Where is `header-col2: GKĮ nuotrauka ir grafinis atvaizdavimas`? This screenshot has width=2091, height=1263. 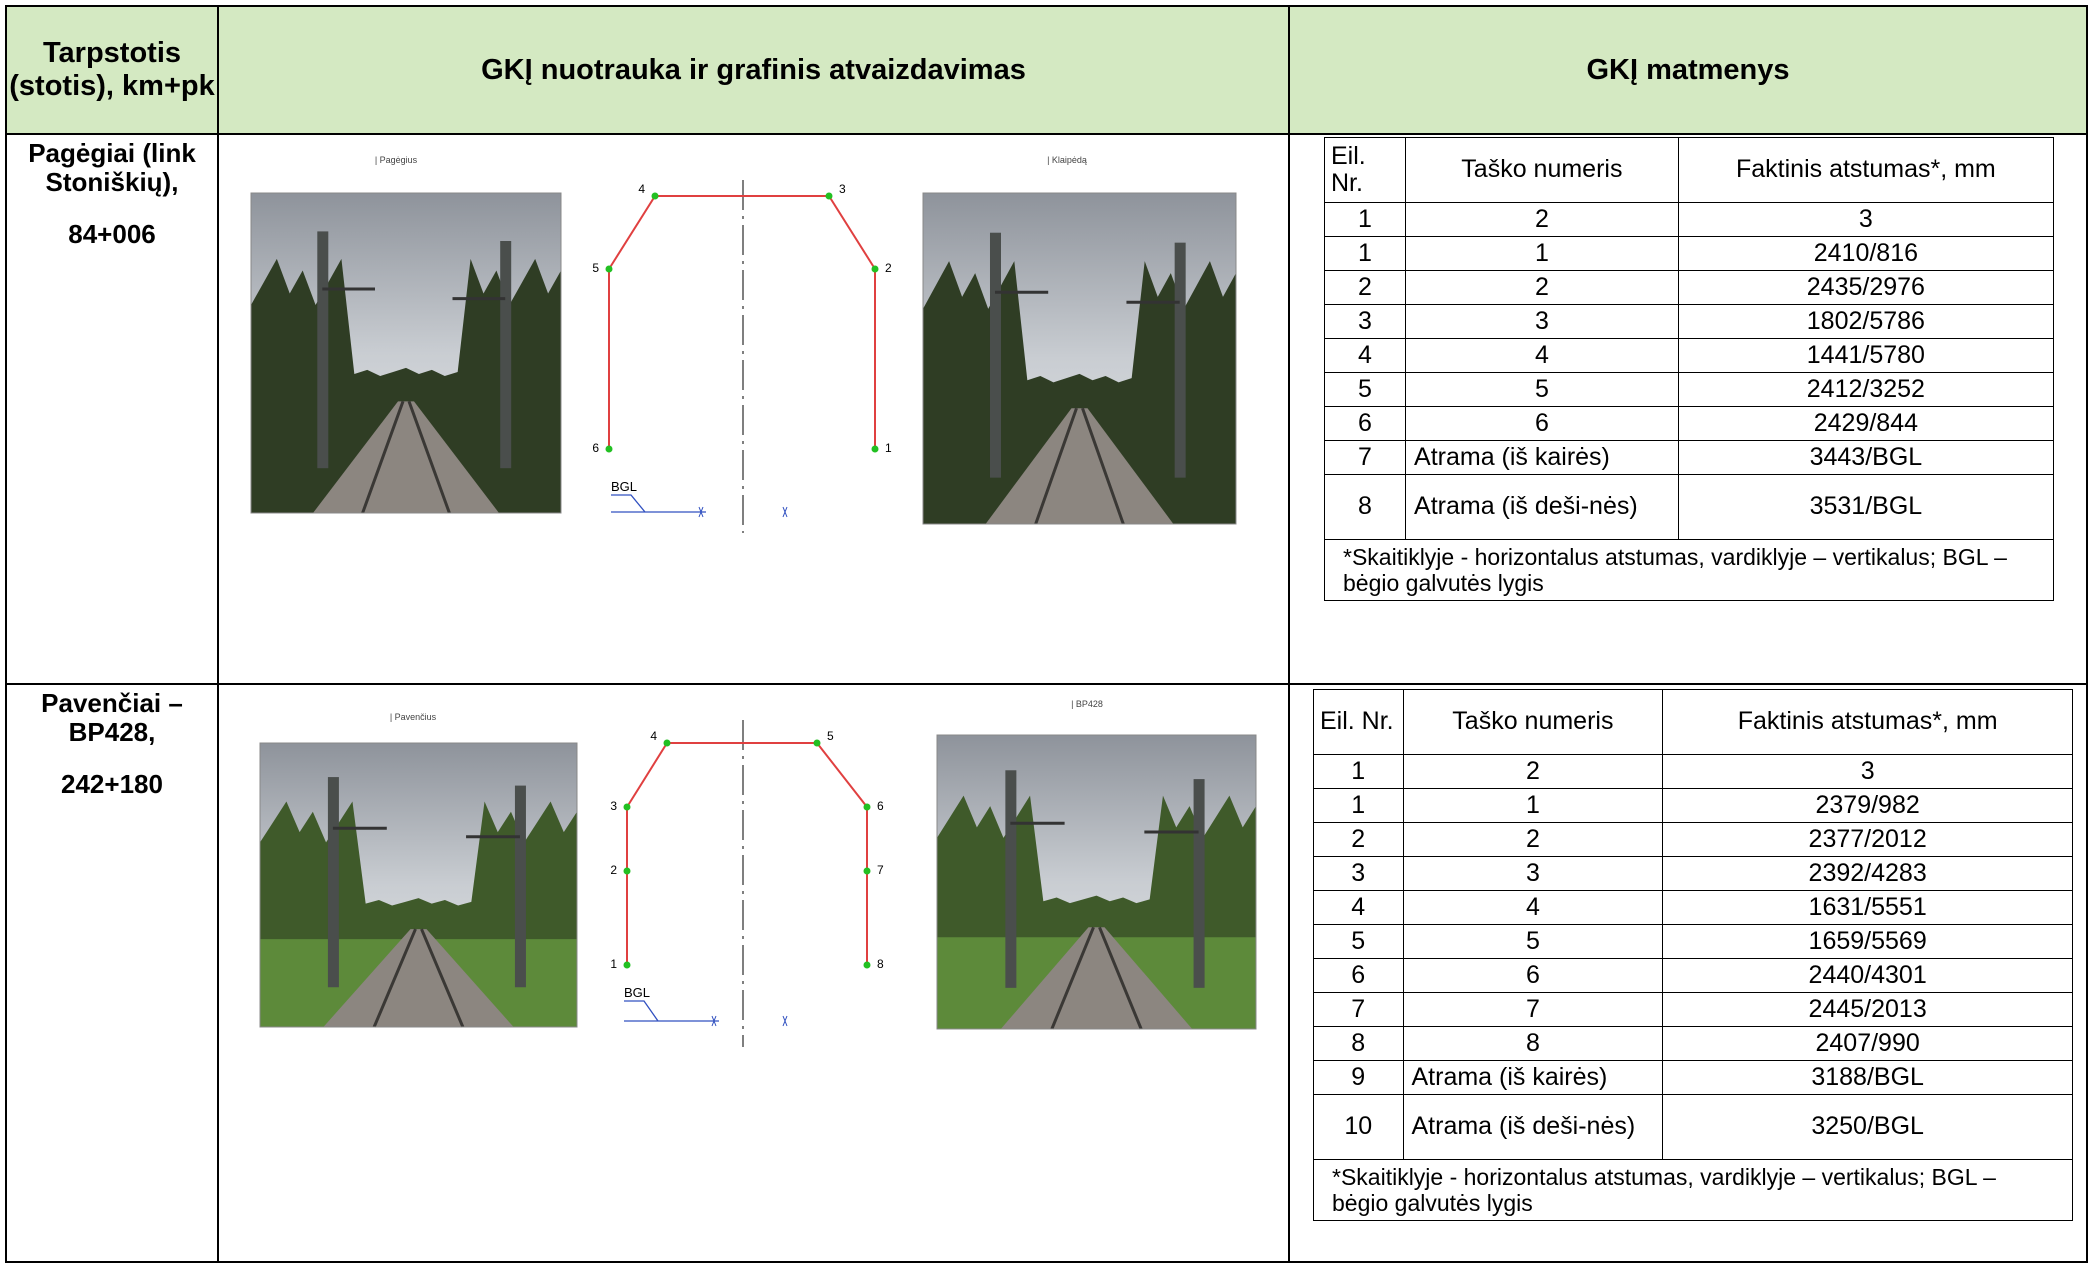 header-col2: GKĮ nuotrauka ir grafinis atvaizdavimas is located at coordinates (753, 70).